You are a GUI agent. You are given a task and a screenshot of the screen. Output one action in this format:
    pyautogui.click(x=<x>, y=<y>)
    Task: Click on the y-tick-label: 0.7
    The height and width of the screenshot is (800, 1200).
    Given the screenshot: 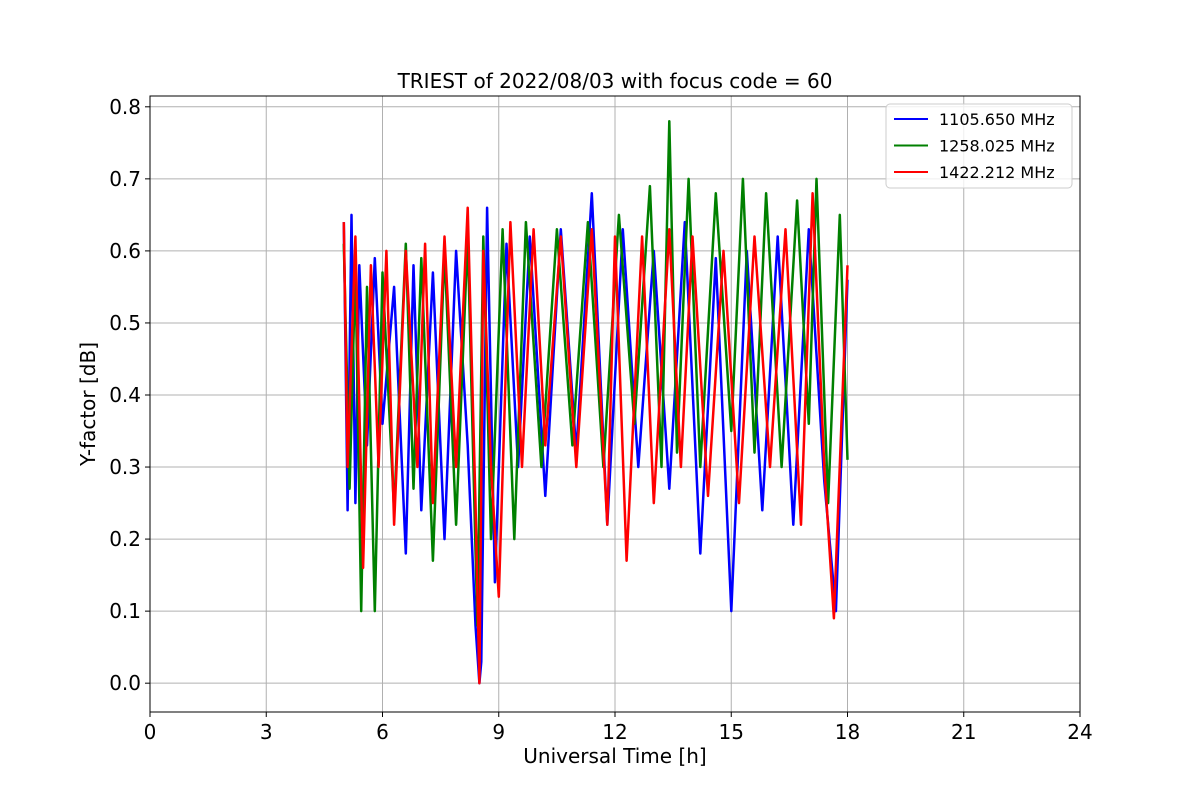 What is the action you would take?
    pyautogui.click(x=125, y=179)
    